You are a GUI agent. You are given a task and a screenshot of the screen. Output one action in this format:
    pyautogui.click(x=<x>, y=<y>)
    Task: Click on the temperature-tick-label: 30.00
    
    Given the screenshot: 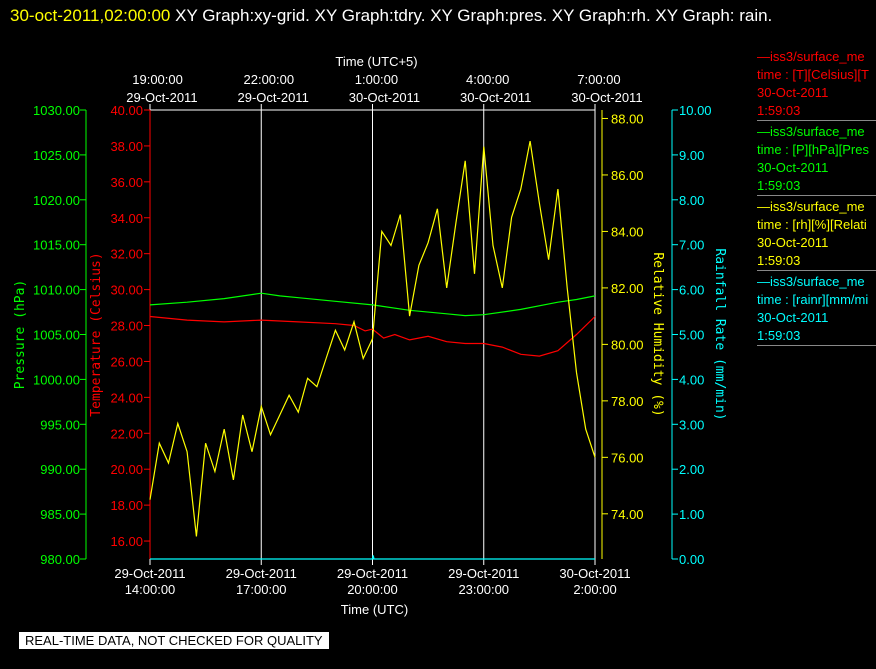 What is the action you would take?
    pyautogui.click(x=126, y=290)
    